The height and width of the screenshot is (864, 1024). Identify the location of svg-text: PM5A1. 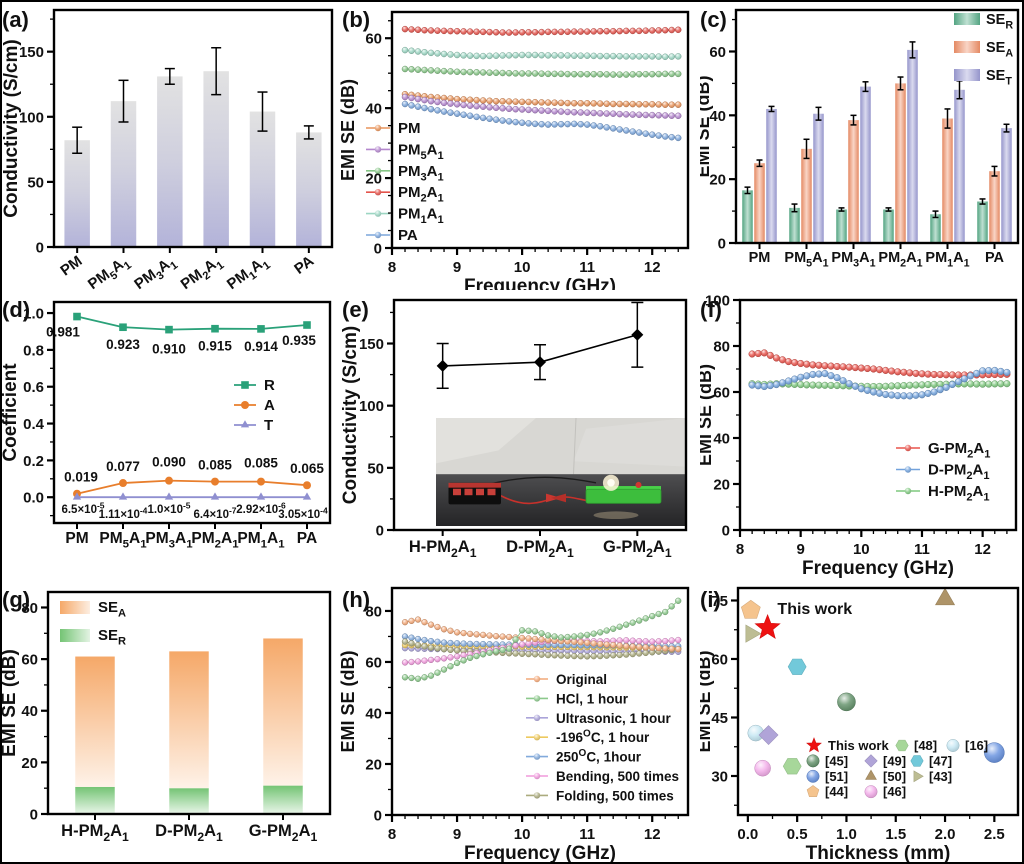
(123, 540).